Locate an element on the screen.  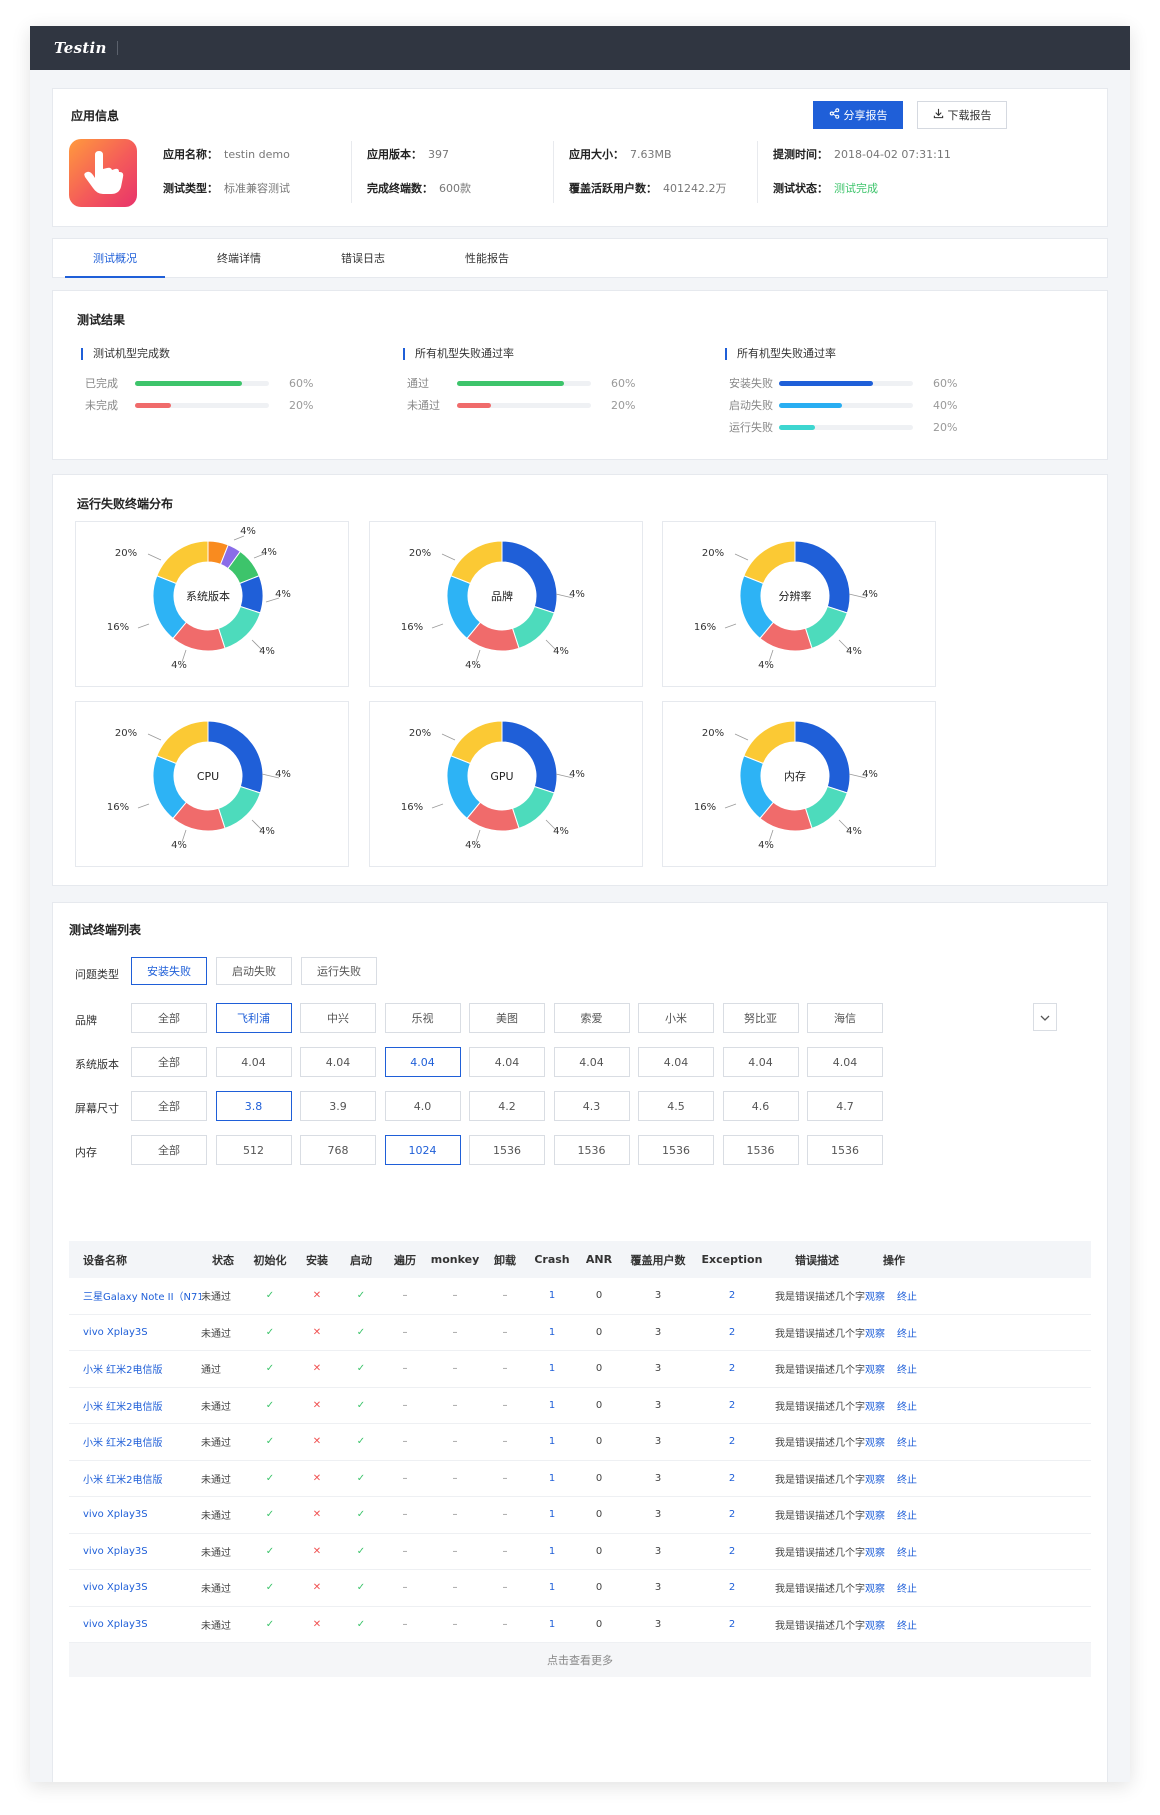
share-report-button: 分享报告 is located at coordinates (858, 115).